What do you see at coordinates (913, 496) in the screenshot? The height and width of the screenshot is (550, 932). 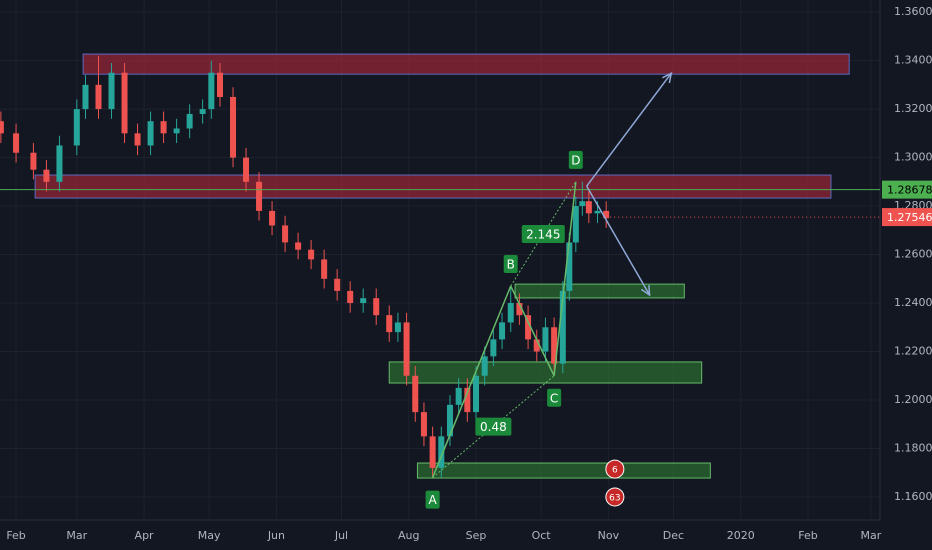 I see `y-tick-label: 1.16000` at bounding box center [913, 496].